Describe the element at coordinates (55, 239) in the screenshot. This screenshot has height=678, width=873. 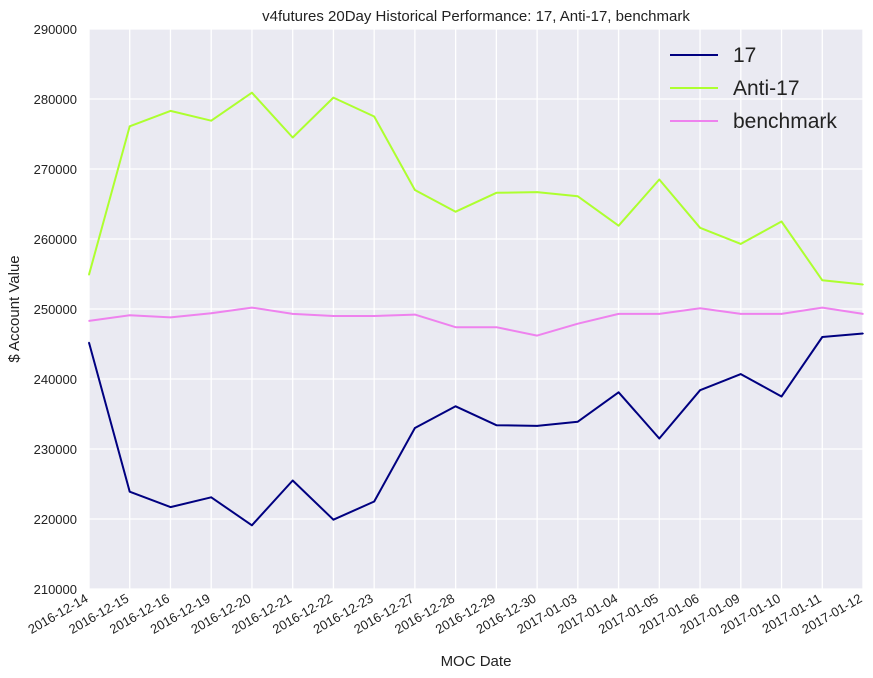
I see `y-tick-label: 260000` at that location.